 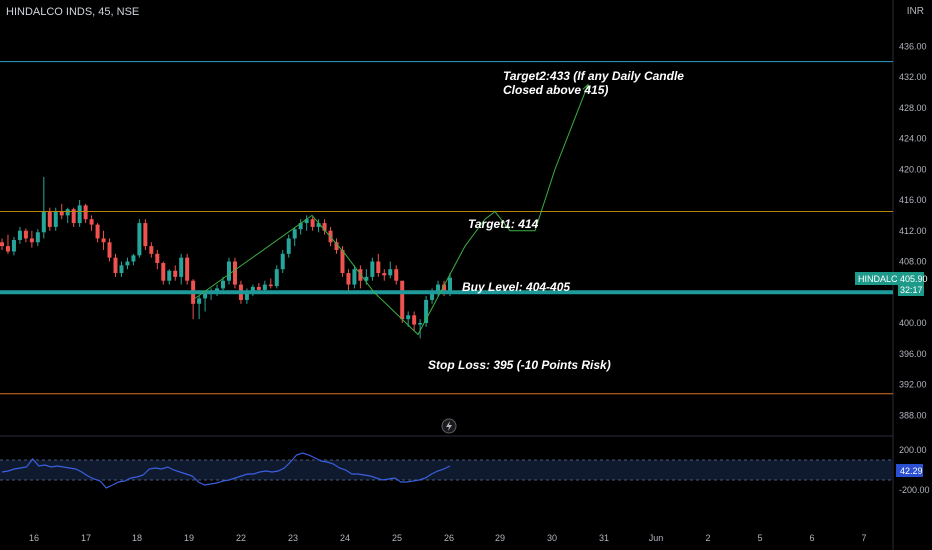 I want to click on y-tick-label: 432.00, so click(x=913, y=77).